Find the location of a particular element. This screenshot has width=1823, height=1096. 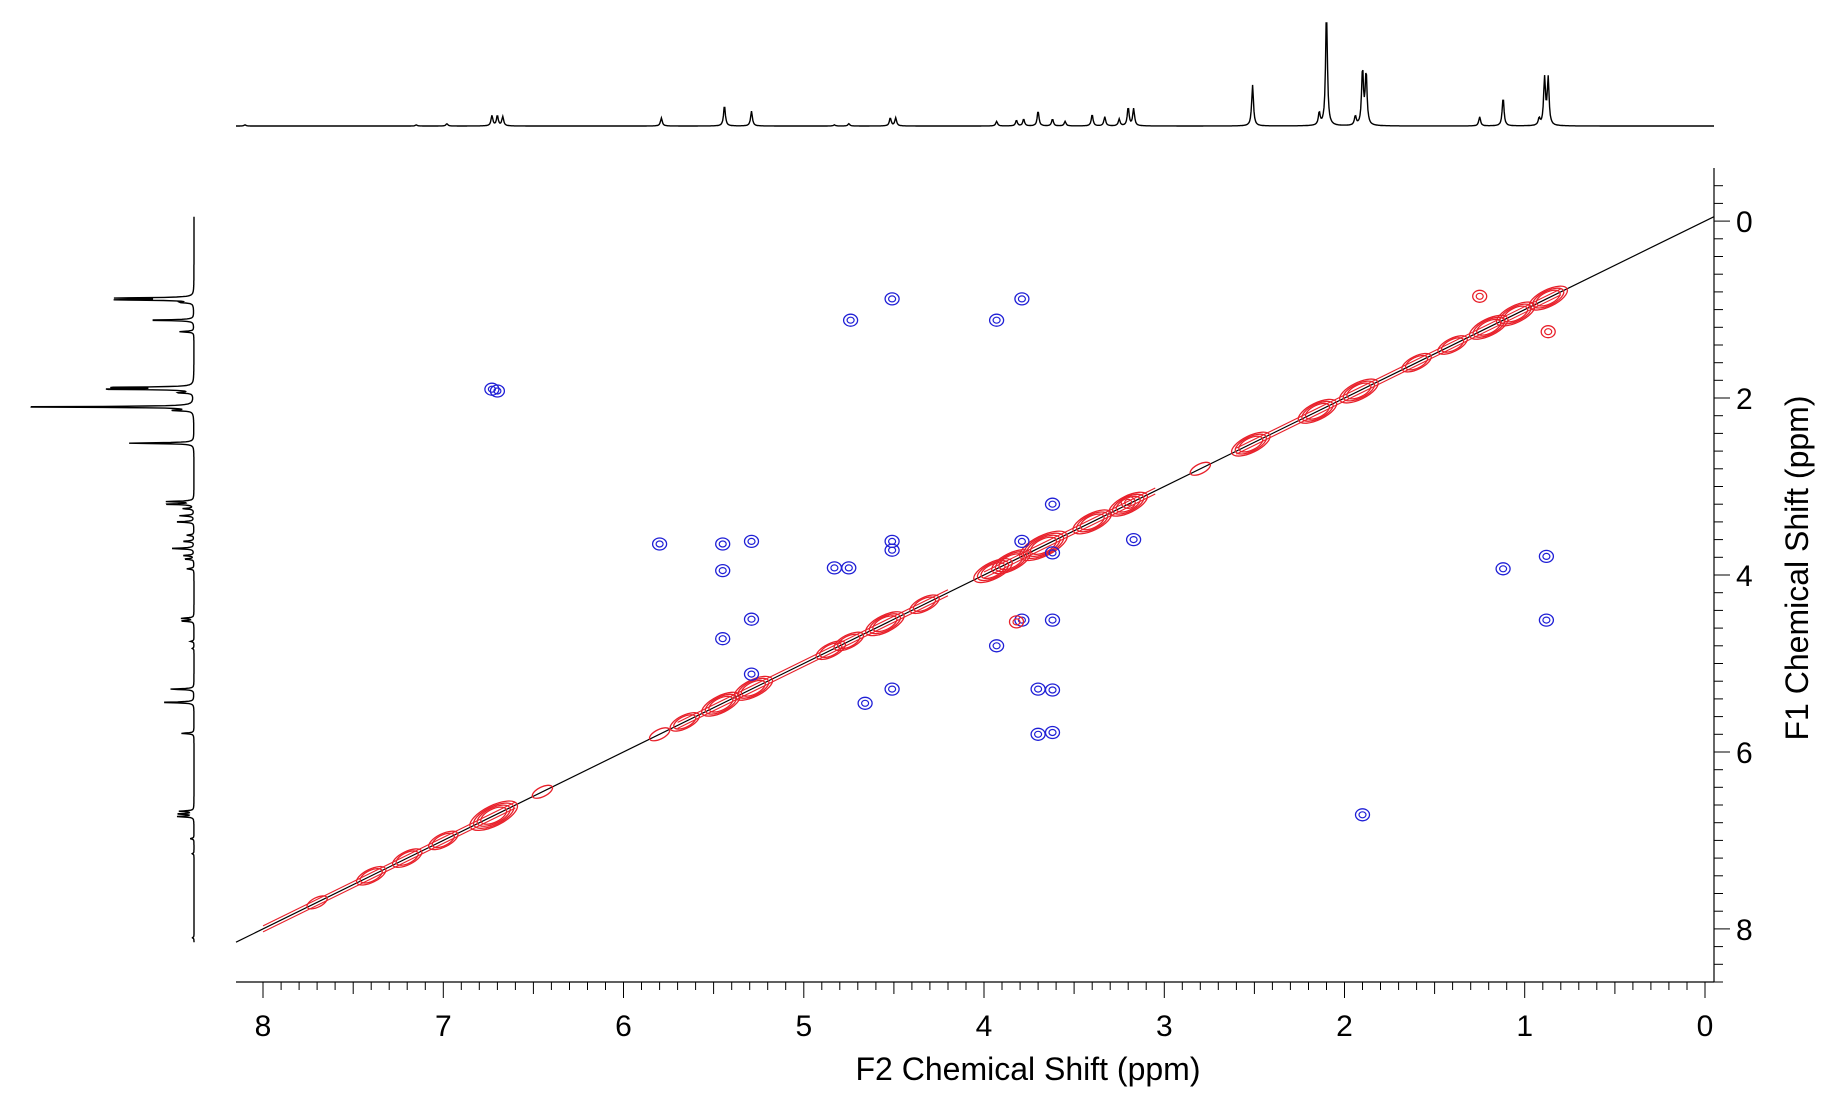

top-projection-spectrum is located at coordinates (975, 74).